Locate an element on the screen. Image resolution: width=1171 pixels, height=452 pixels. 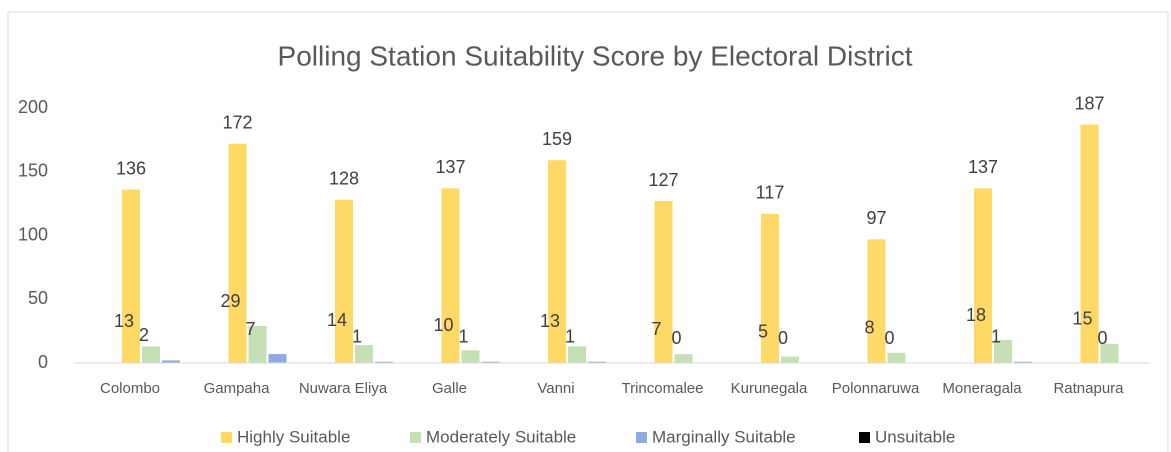
y-tick-label: 100 is located at coordinates (33, 234).